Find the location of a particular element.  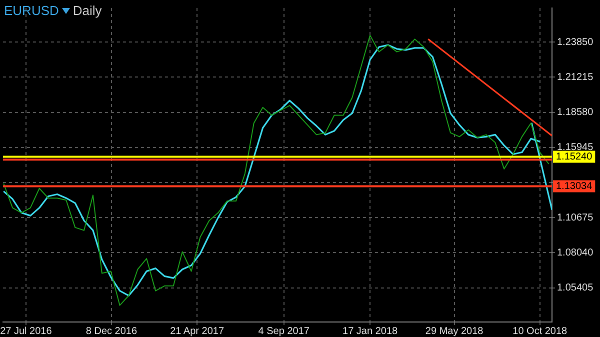

y-tick-label: 1.10675 is located at coordinates (575, 218).